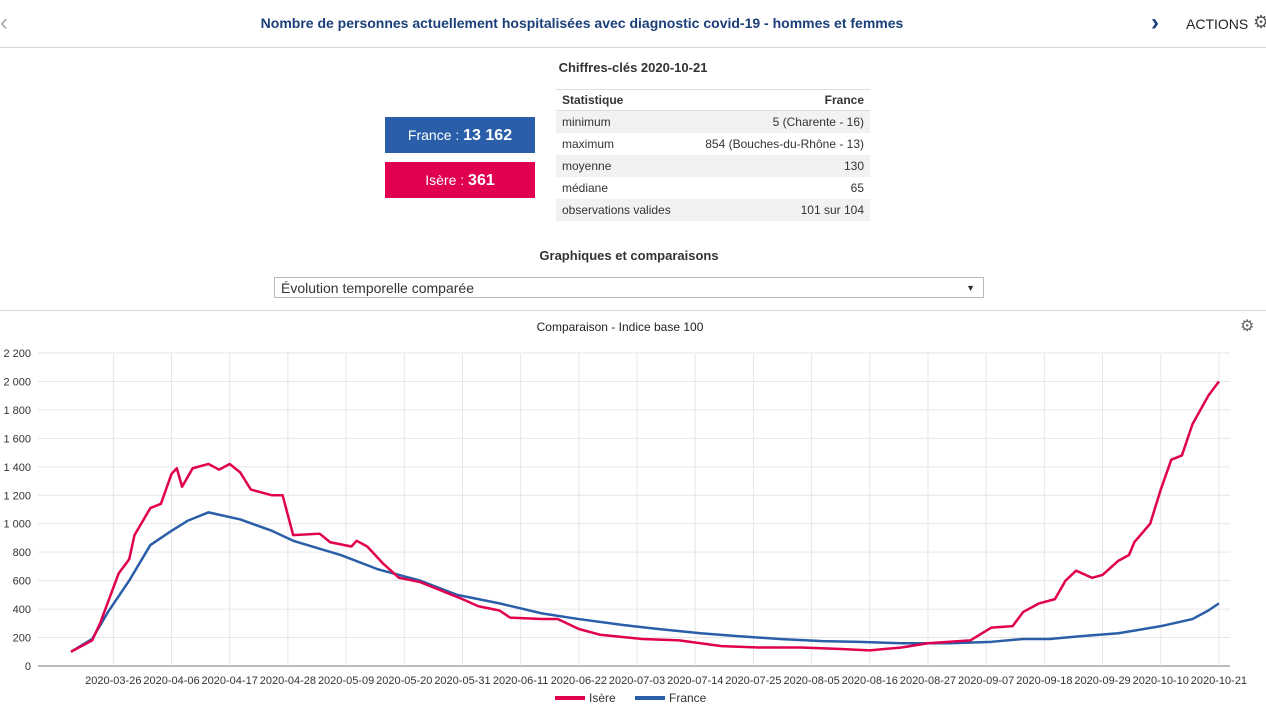 The width and height of the screenshot is (1266, 712). I want to click on x-tick-label: 2020-09-18, so click(1044, 681).